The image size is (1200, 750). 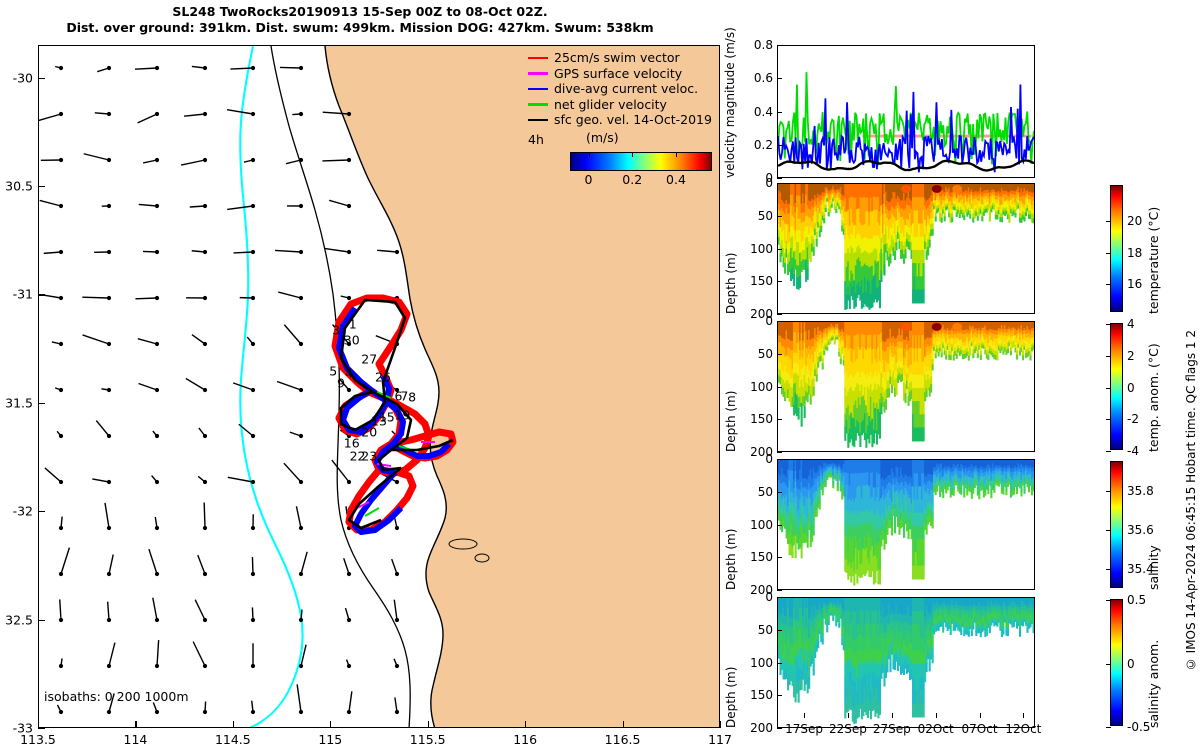 I want to click on profile-panel-temperature, so click(x=906, y=248).